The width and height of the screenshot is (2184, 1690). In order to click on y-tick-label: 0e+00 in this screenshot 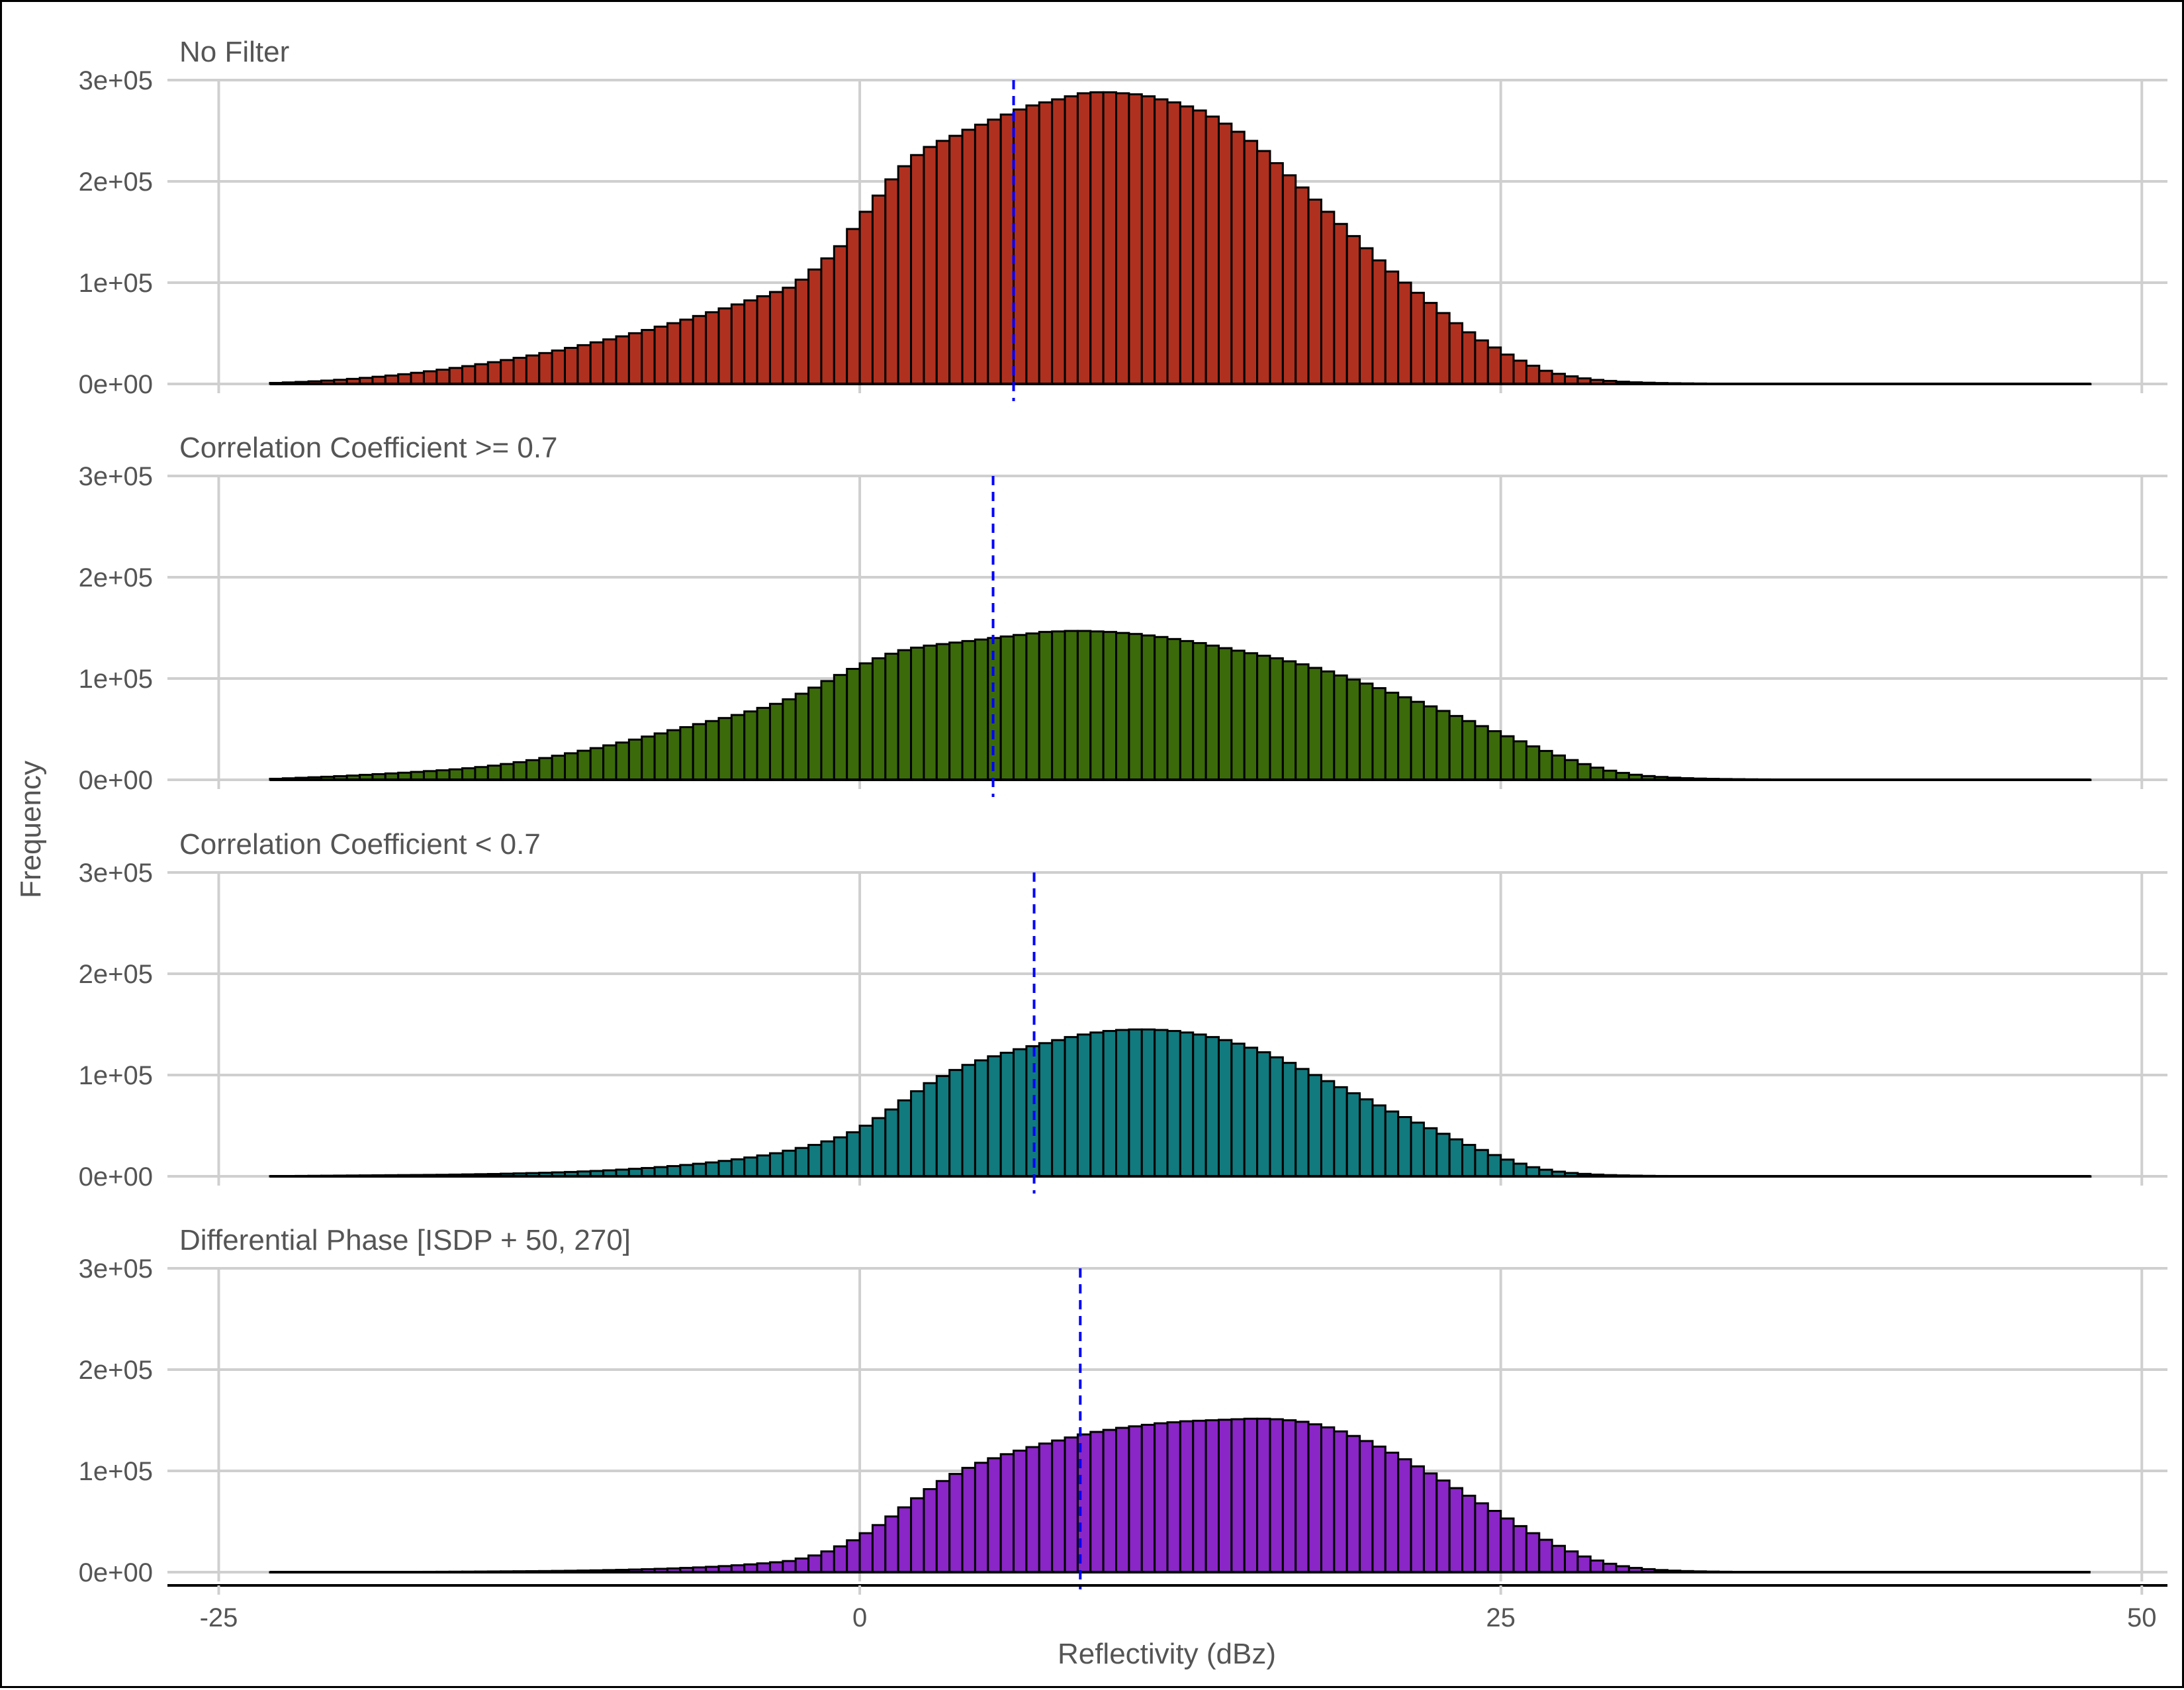, I will do `click(116, 385)`.